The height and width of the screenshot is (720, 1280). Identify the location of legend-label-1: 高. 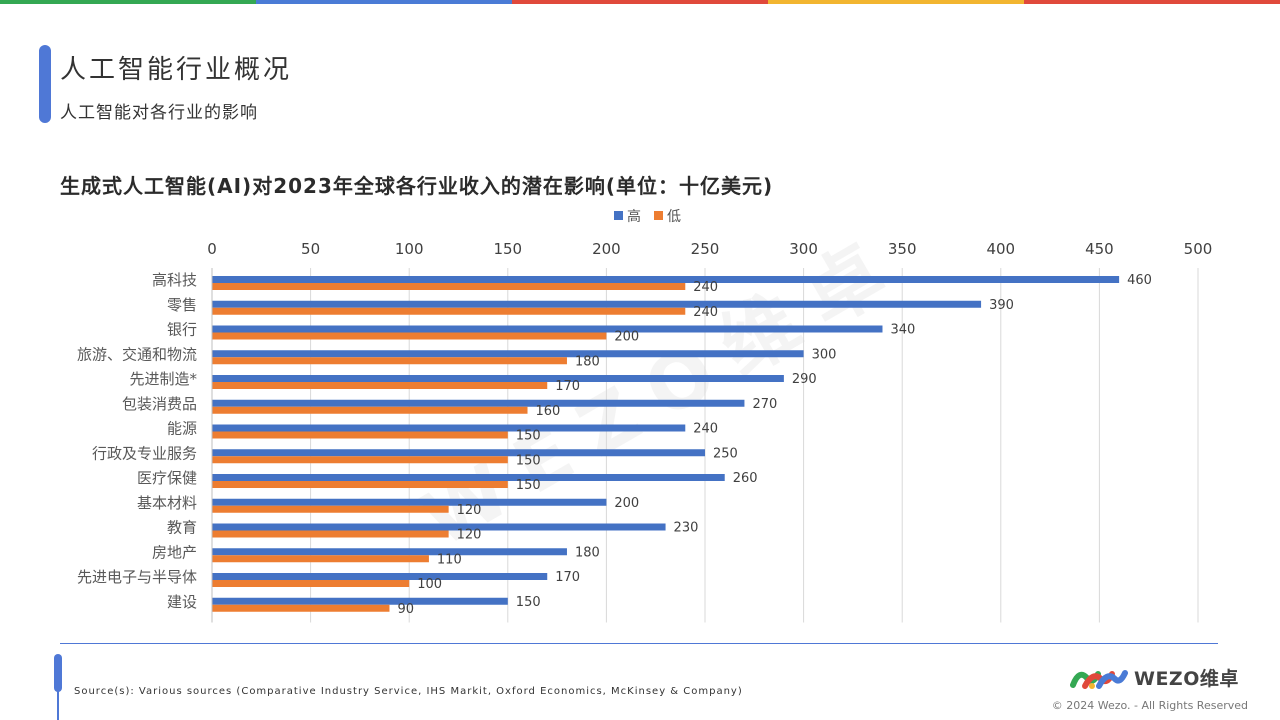
(634, 216).